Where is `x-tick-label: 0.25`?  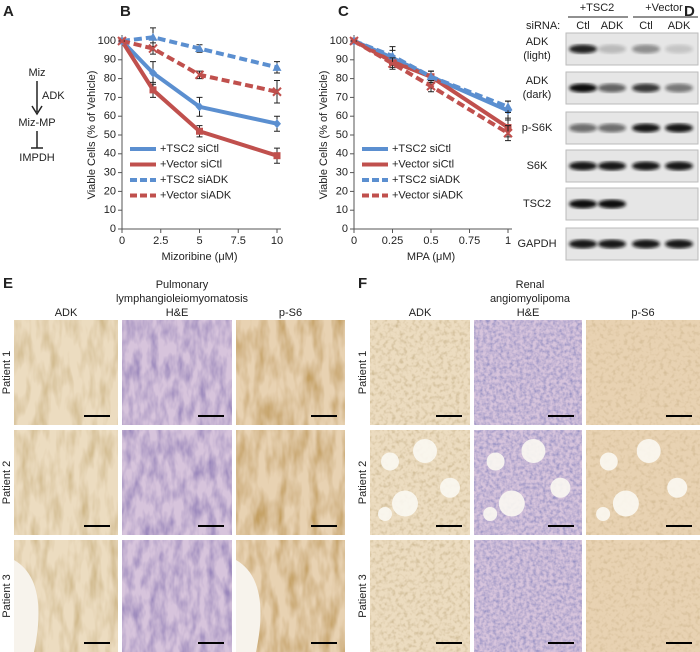
x-tick-label: 0.25 is located at coordinates (392, 241).